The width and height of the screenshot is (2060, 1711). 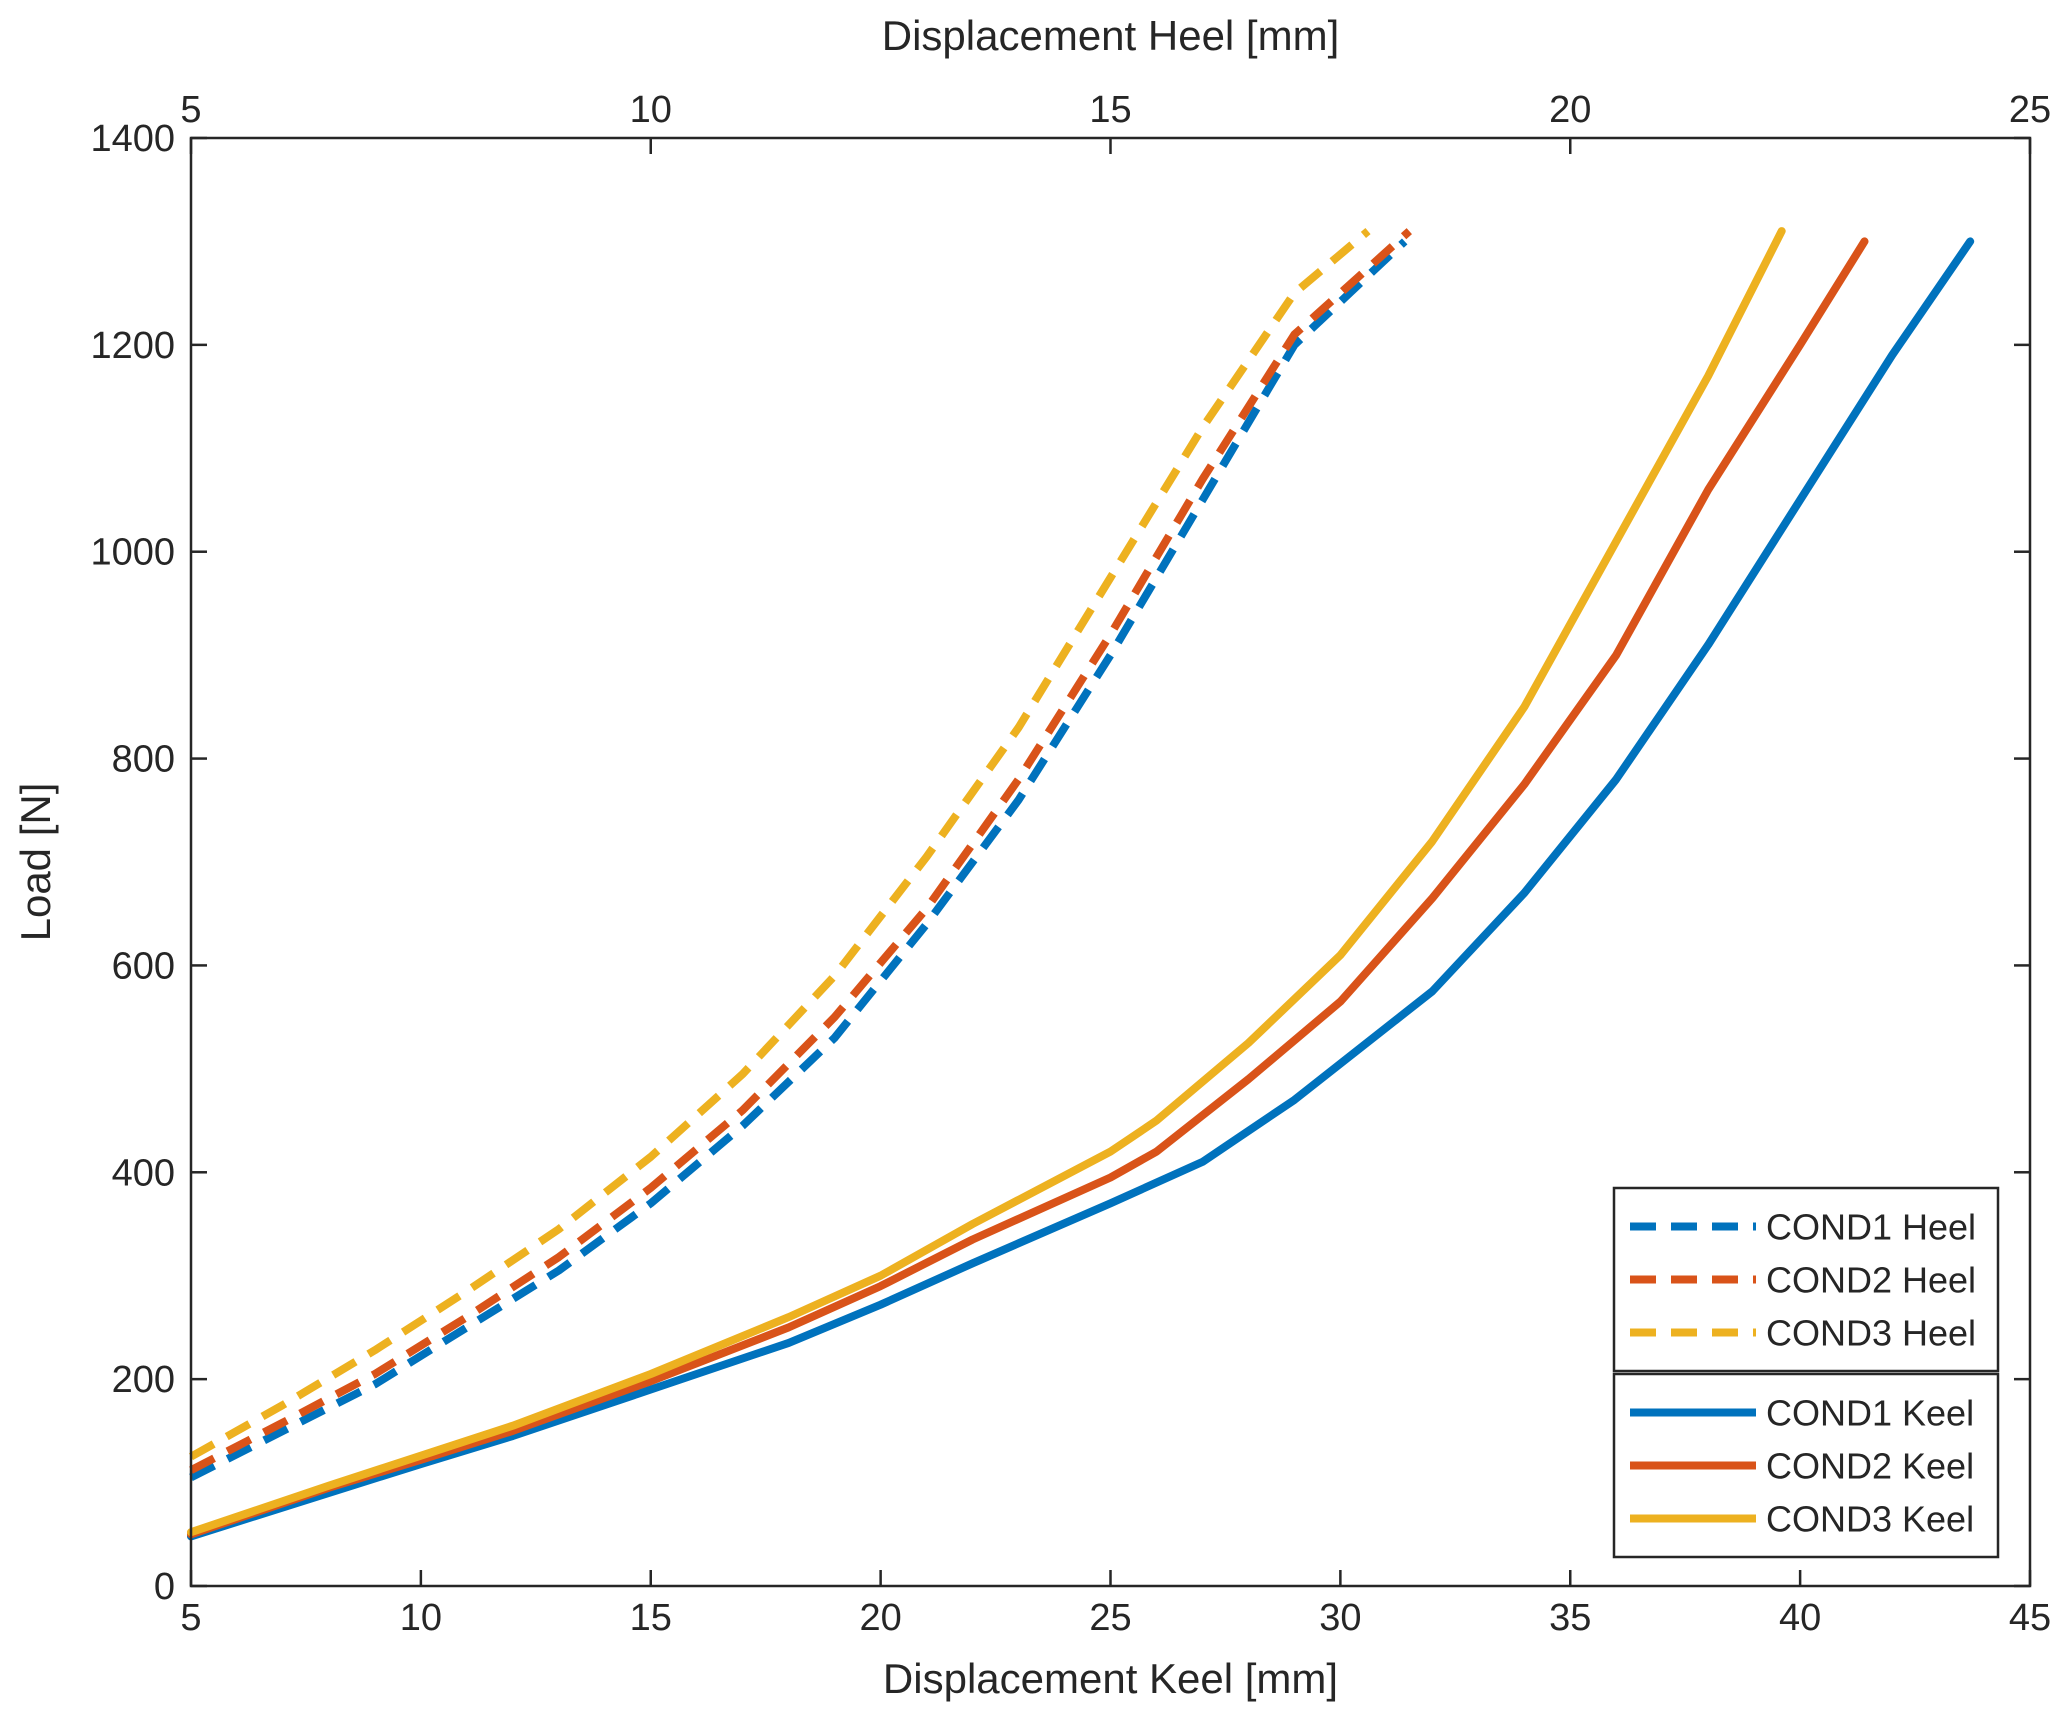 What do you see at coordinates (190, 1618) in the screenshot?
I see `x-tick-label: 5` at bounding box center [190, 1618].